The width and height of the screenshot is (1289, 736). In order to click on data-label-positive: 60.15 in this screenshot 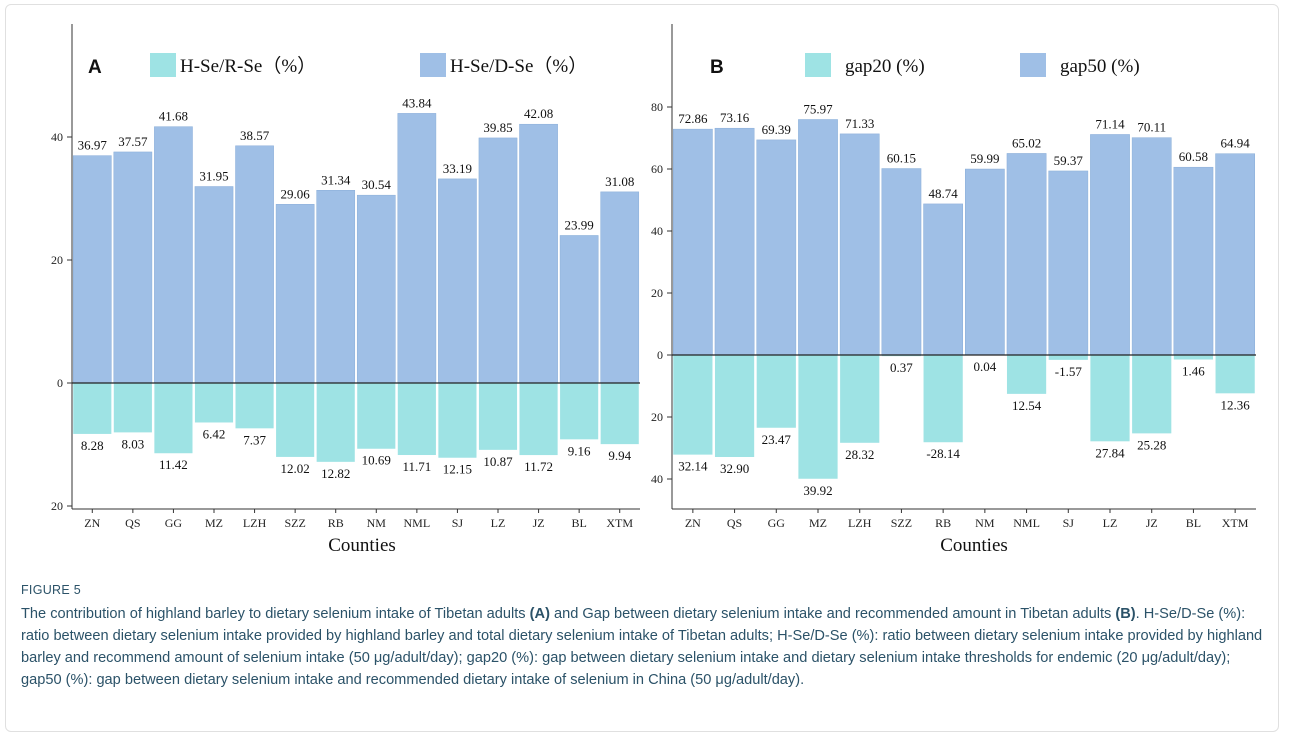, I will do `click(901, 158)`.